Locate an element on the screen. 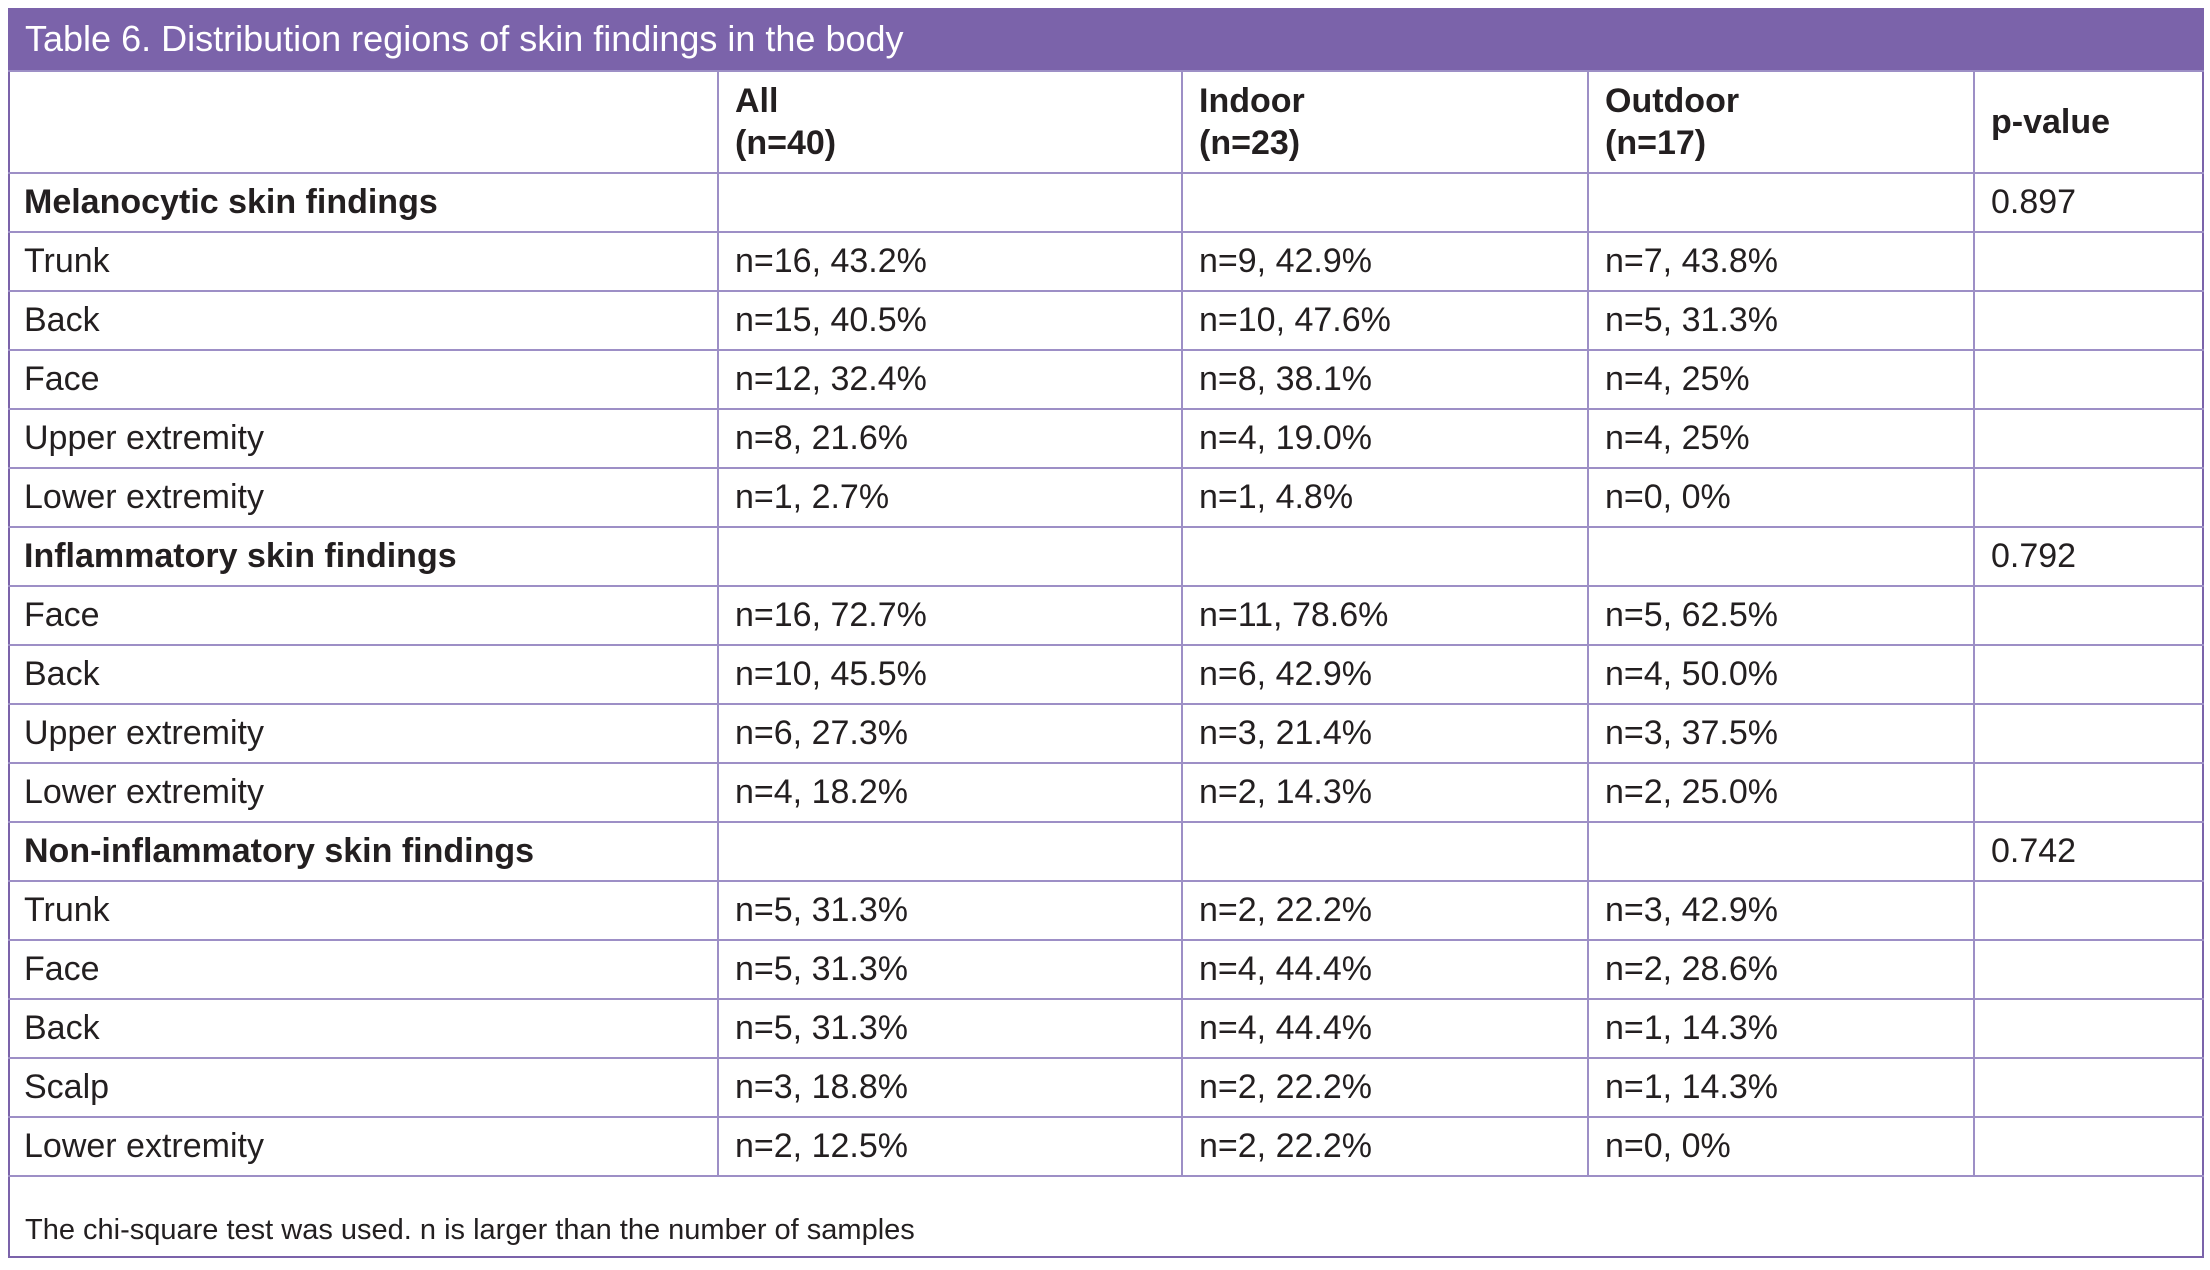 The image size is (2210, 1270). header-all-label: All is located at coordinates (757, 101).